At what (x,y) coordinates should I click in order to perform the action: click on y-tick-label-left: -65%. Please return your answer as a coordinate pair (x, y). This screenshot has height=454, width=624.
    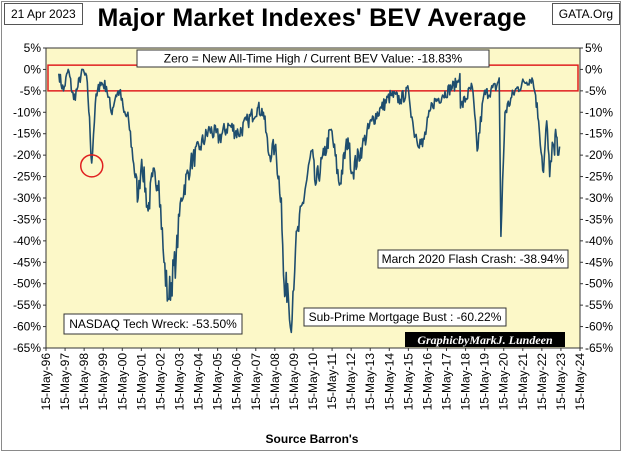
    Looking at the image, I should click on (27, 348).